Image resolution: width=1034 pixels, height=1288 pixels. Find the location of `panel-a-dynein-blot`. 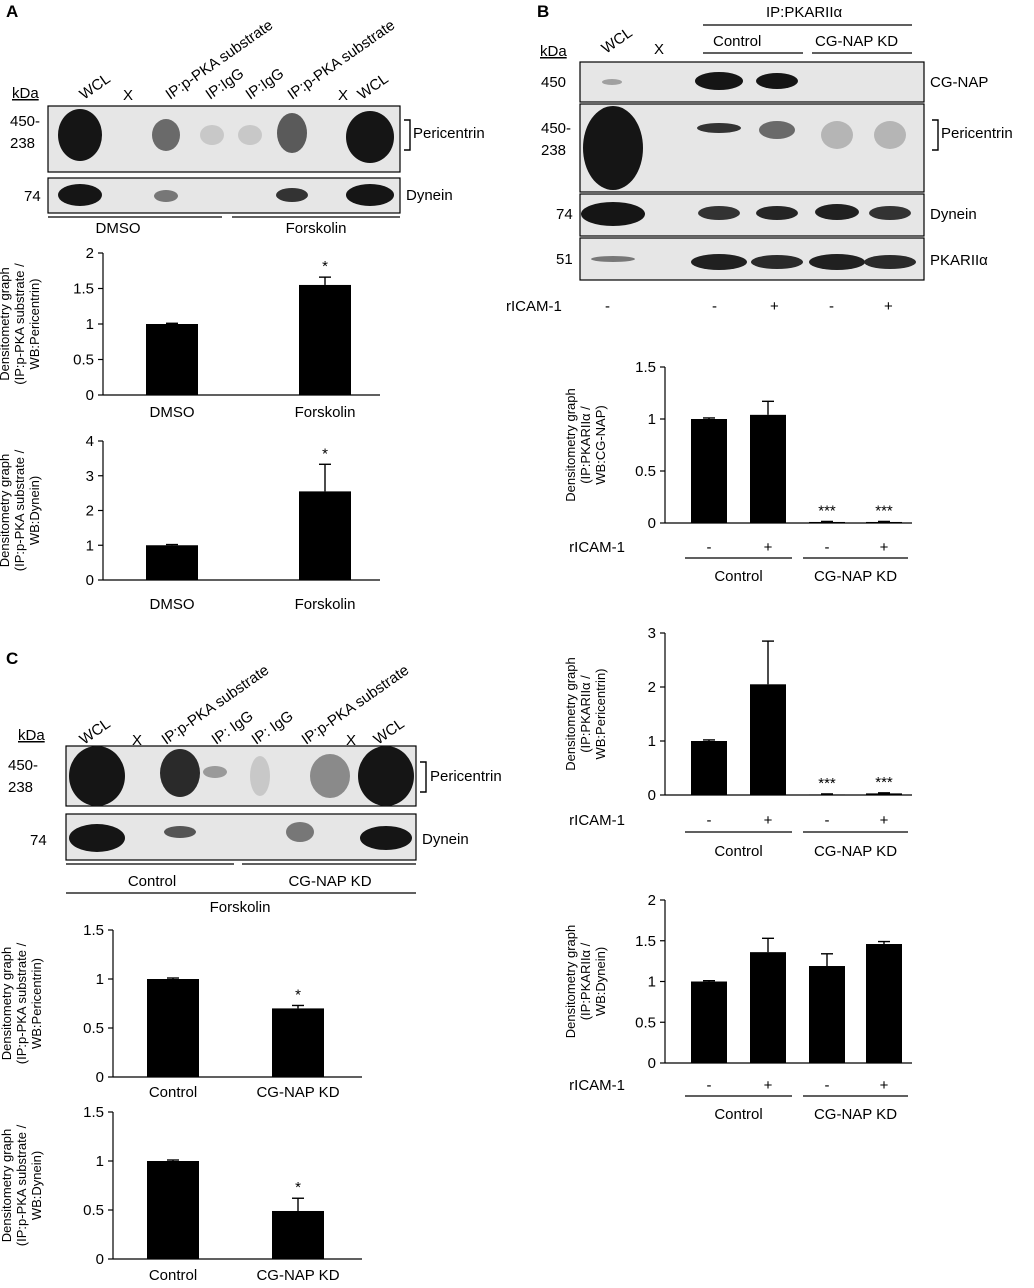

panel-a-dynein-blot is located at coordinates (224, 195).